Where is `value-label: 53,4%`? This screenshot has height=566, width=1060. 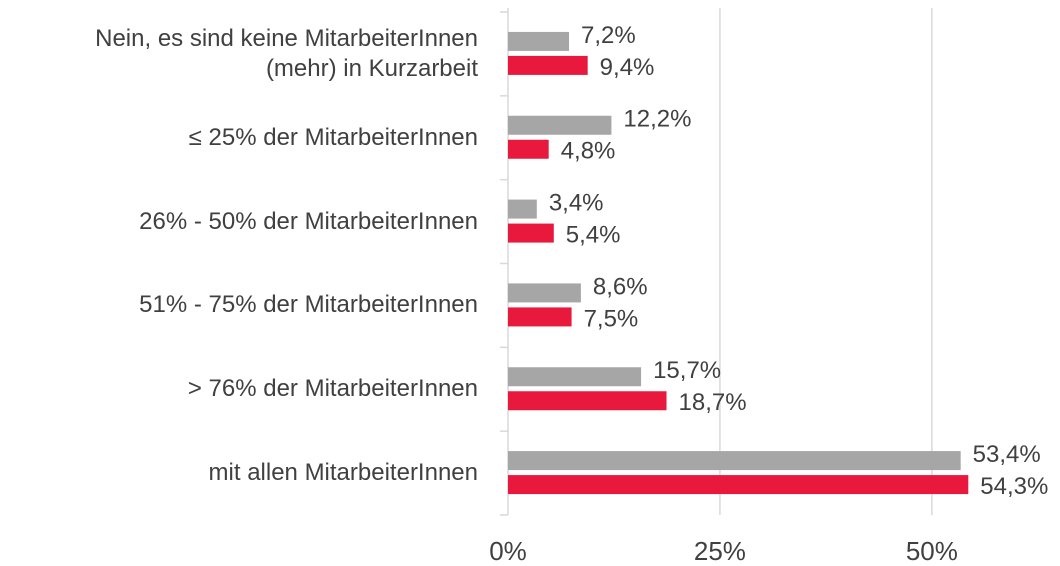
value-label: 53,4% is located at coordinates (1007, 454).